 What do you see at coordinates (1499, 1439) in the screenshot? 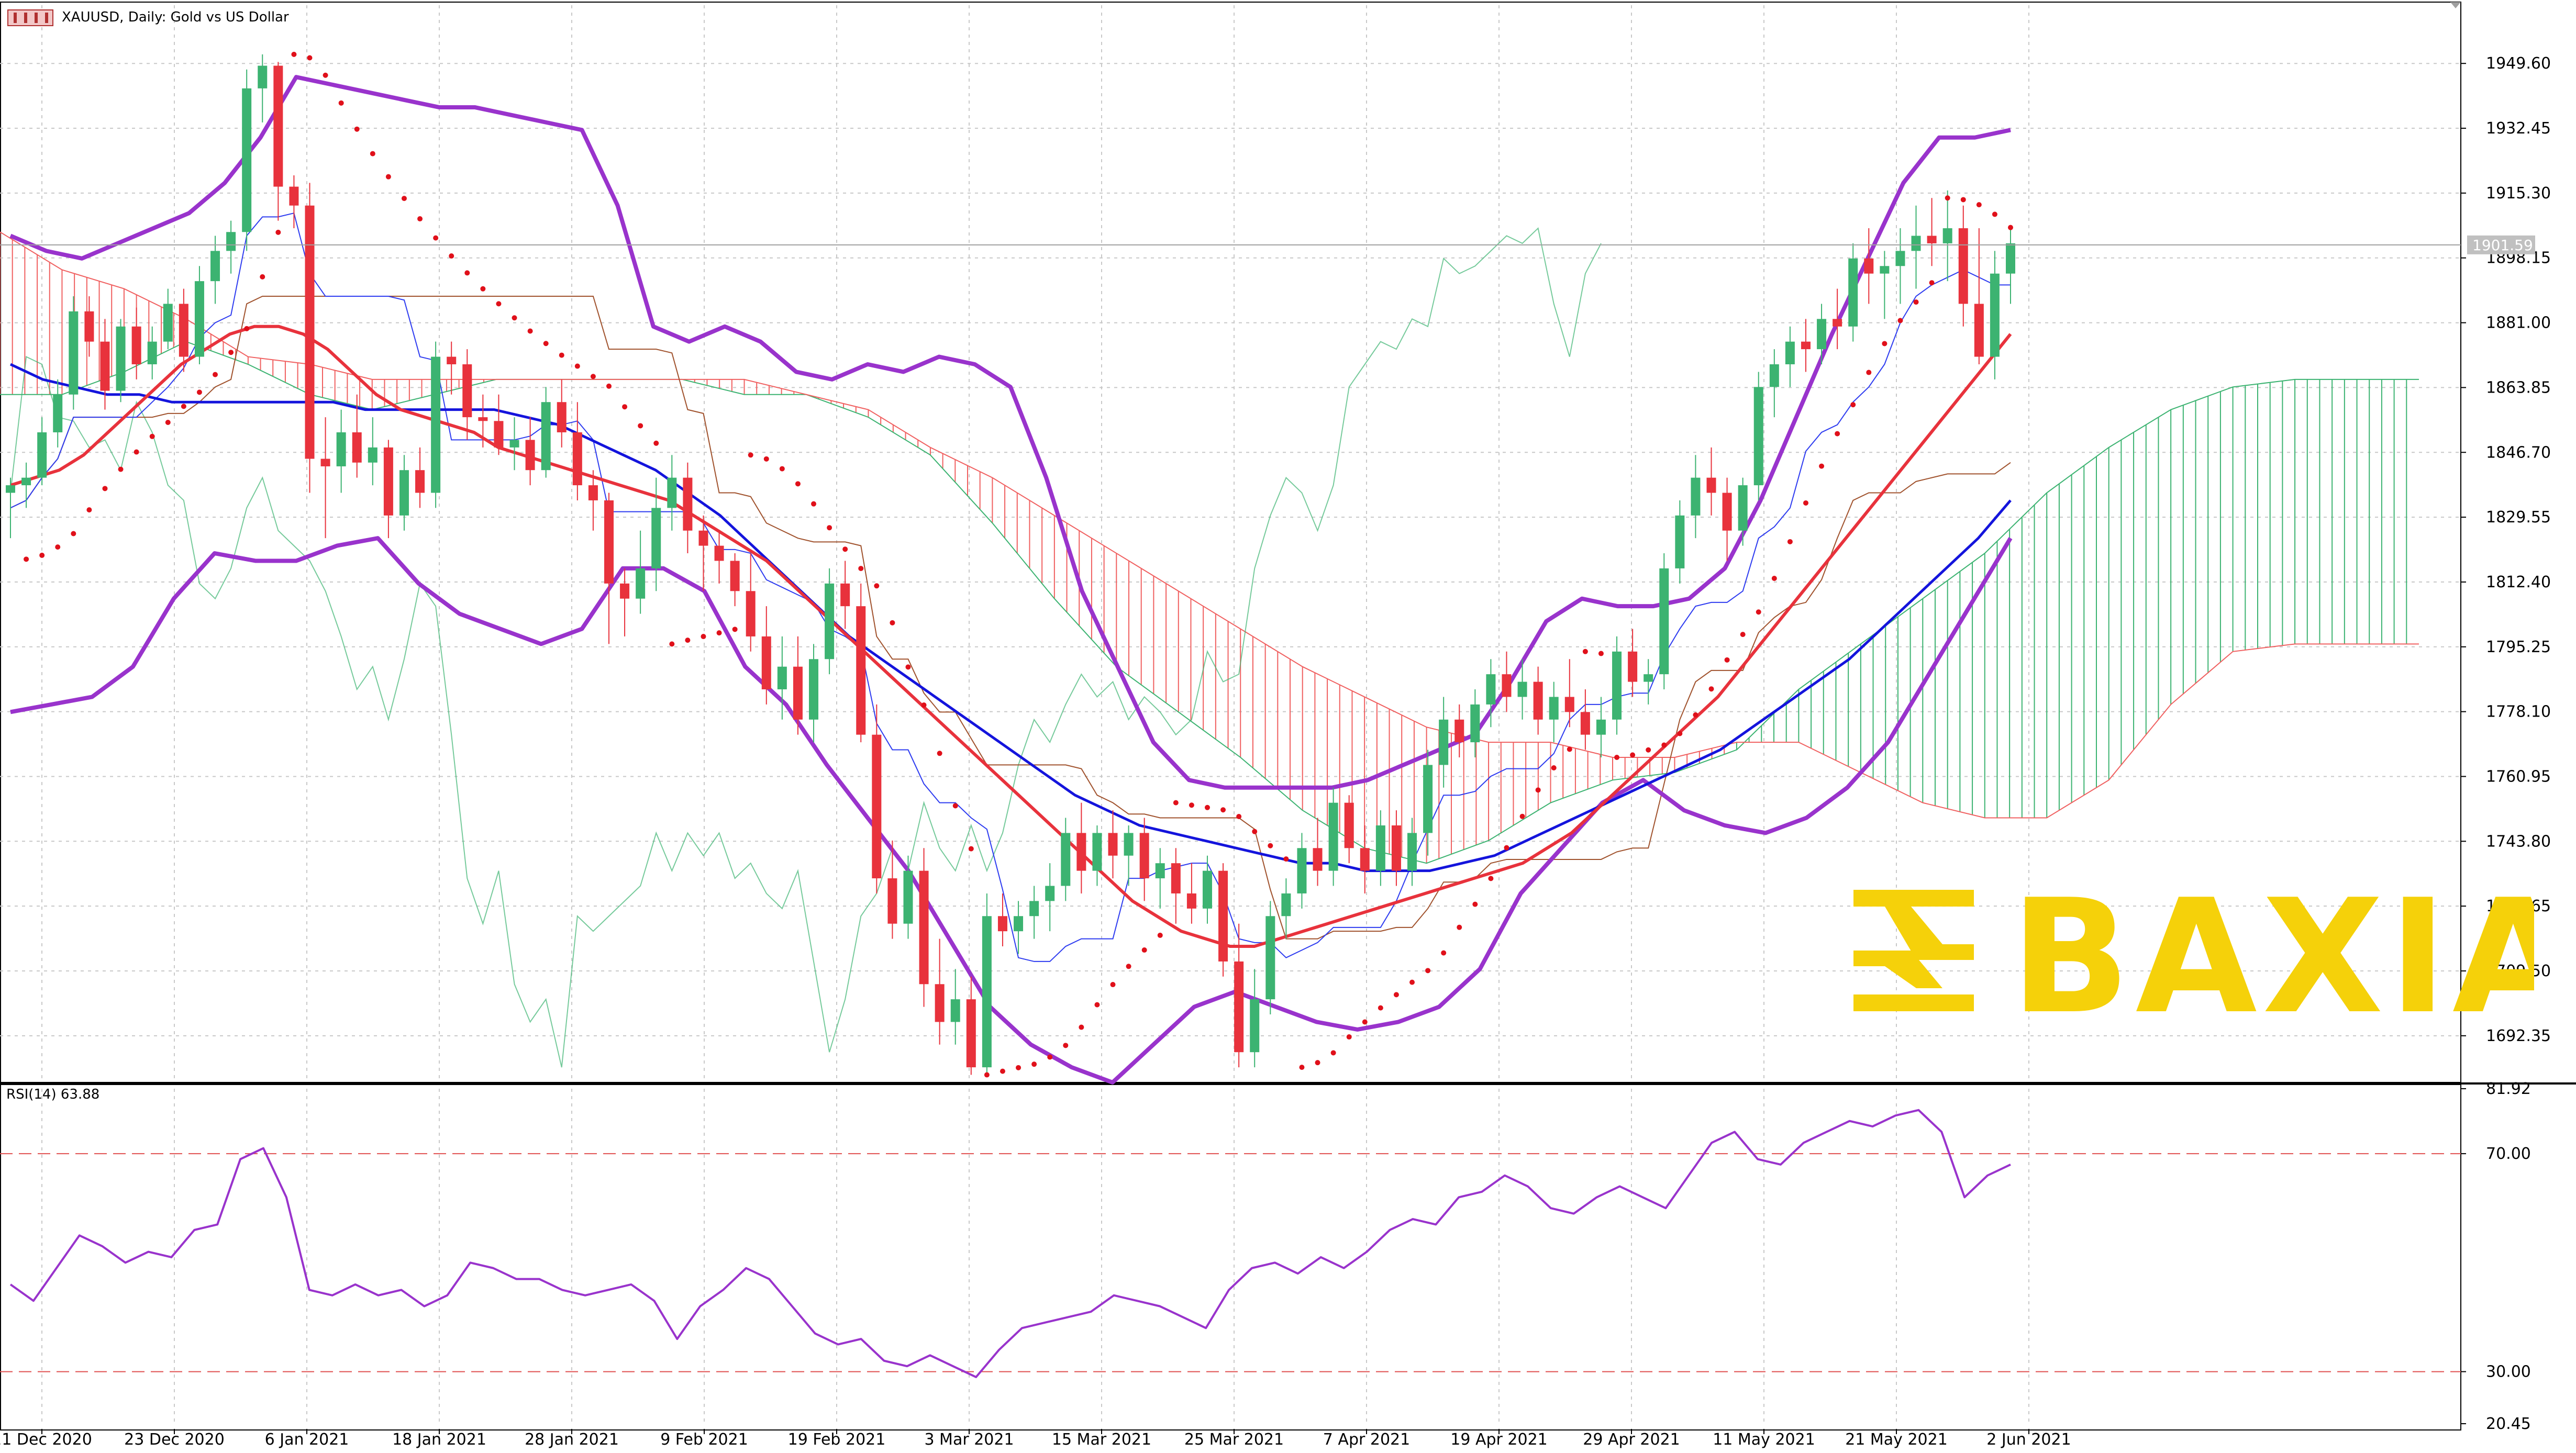
I see `date-tick-label: 19 Apr 2021` at bounding box center [1499, 1439].